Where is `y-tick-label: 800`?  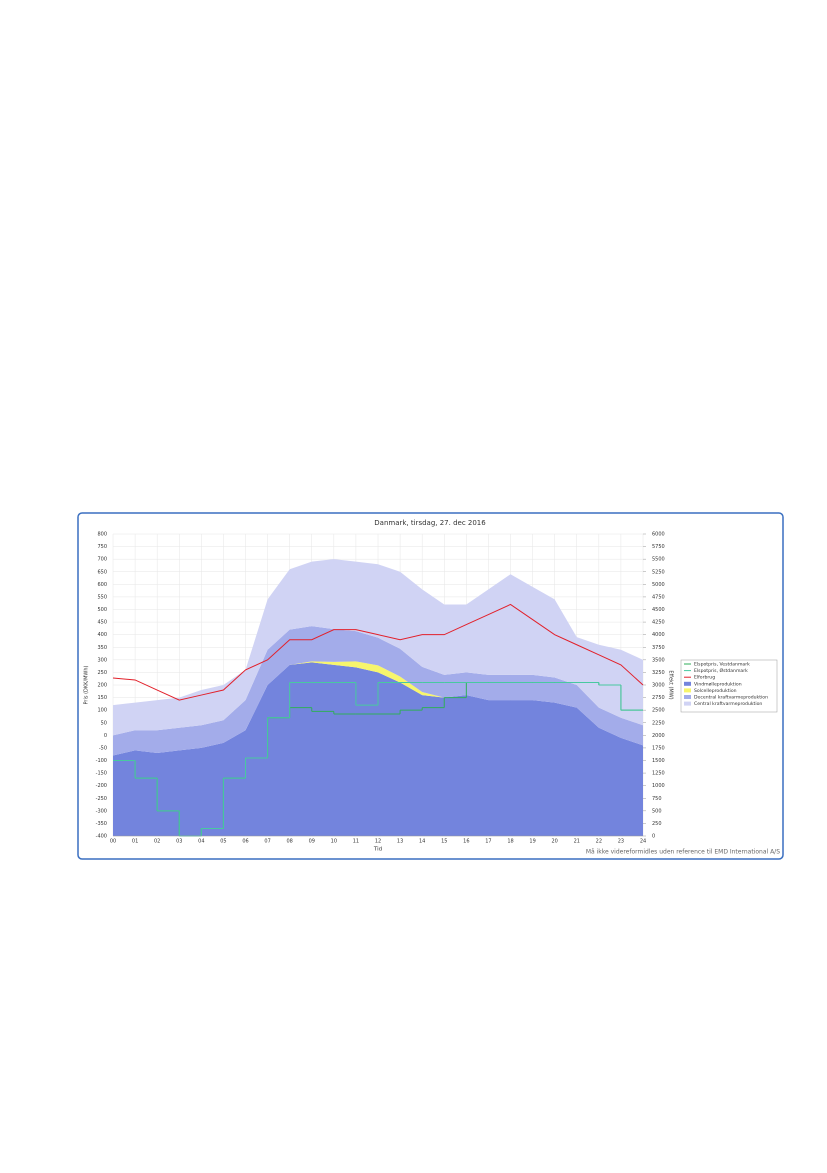 y-tick-label: 800 is located at coordinates (102, 535).